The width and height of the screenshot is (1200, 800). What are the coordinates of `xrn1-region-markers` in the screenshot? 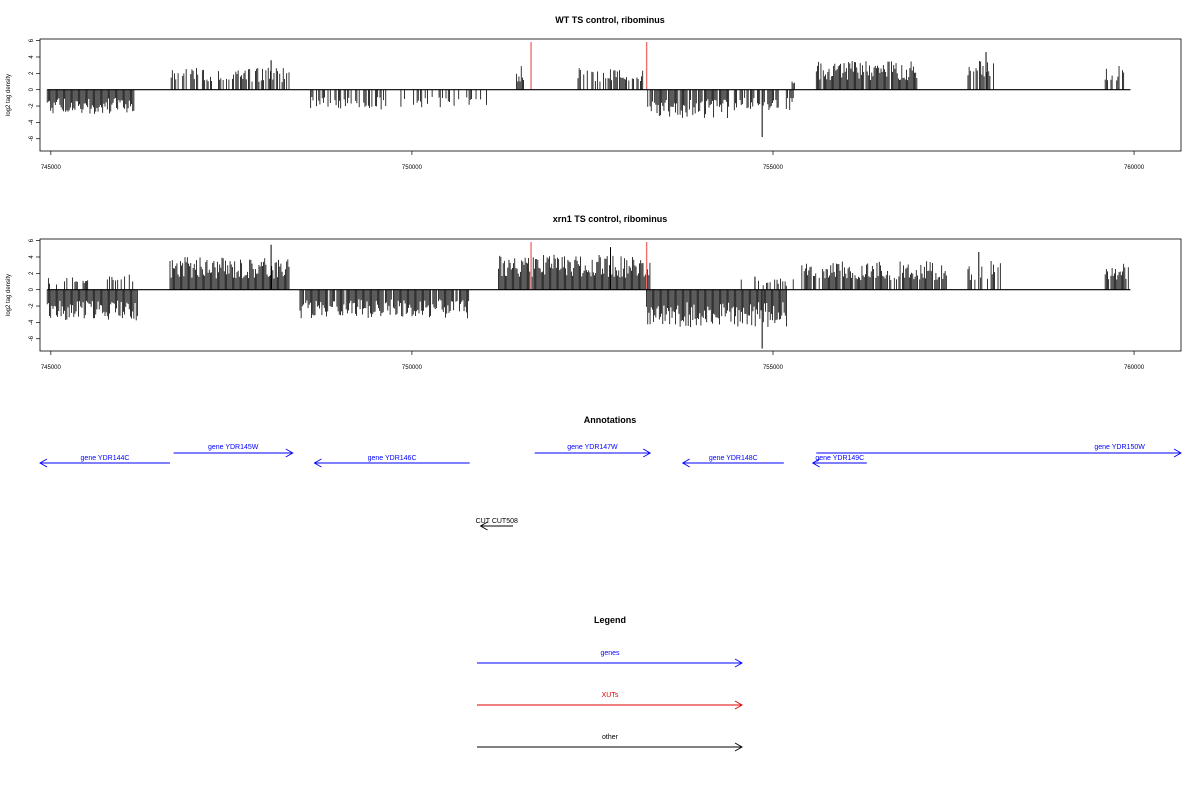 It's located at (589, 266).